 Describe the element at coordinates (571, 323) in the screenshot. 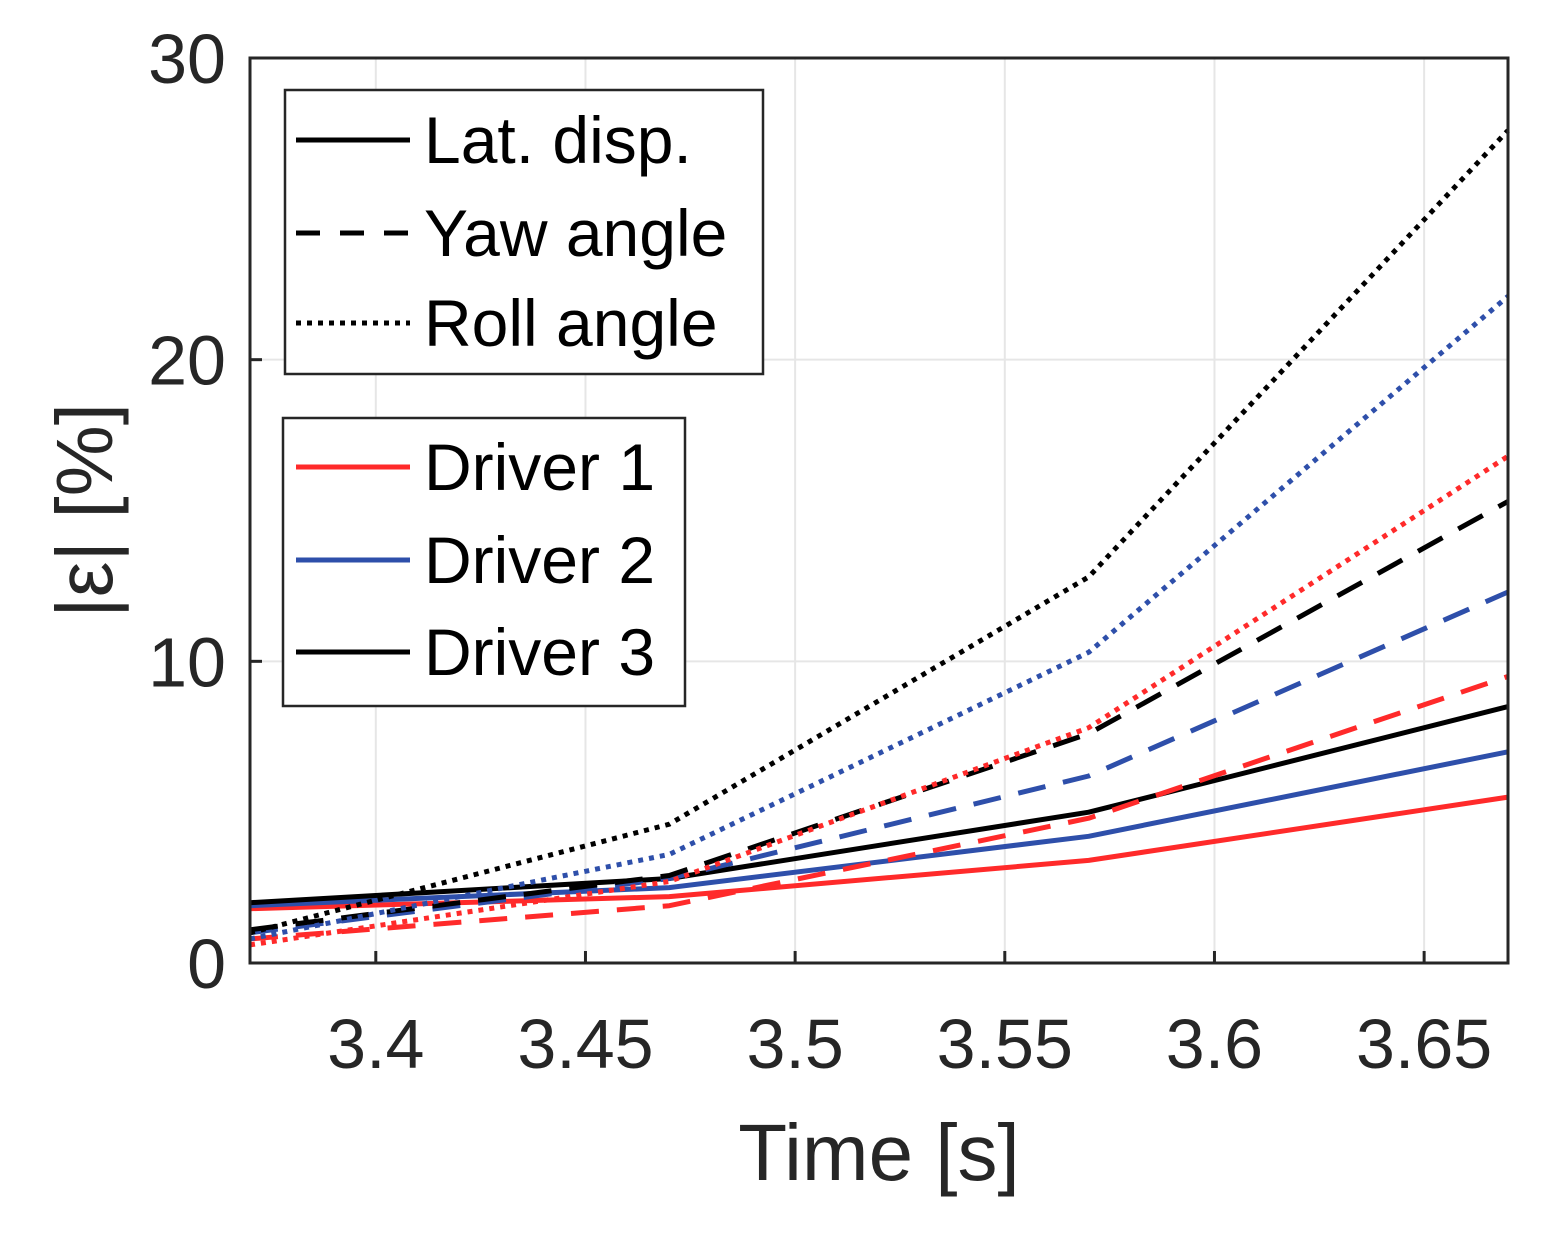

I see `legend-style-label: Roll angle` at that location.